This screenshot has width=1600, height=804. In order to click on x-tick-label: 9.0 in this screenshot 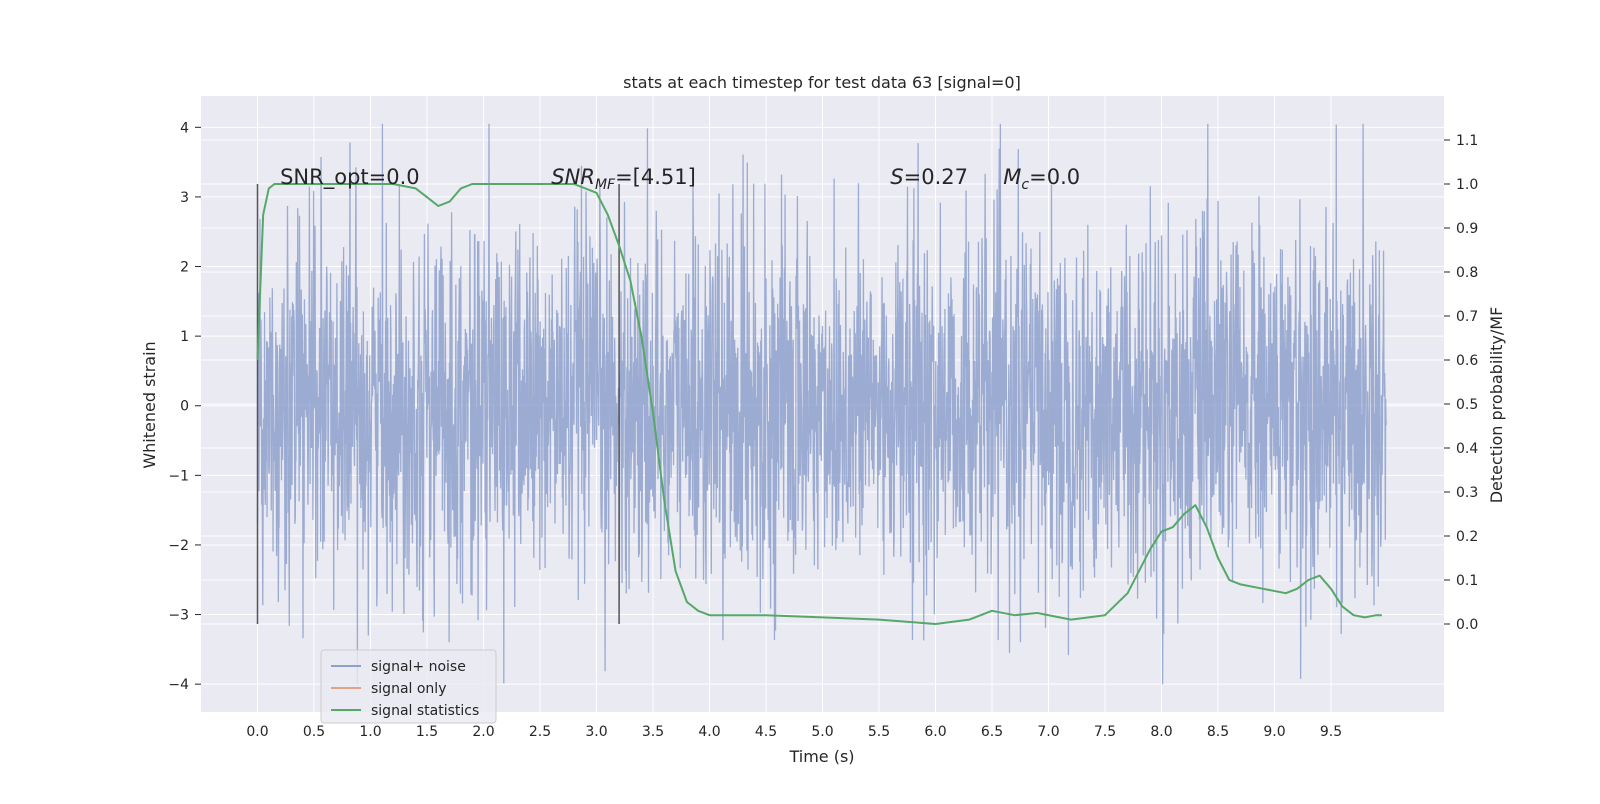, I will do `click(1274, 732)`.